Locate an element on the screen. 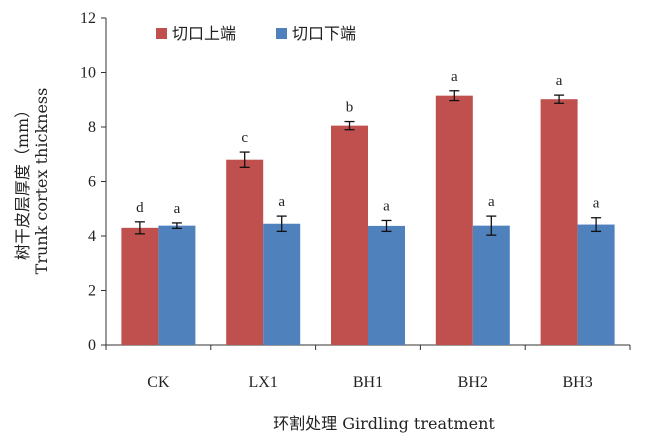  x-tick-label: LX1 is located at coordinates (263, 382).